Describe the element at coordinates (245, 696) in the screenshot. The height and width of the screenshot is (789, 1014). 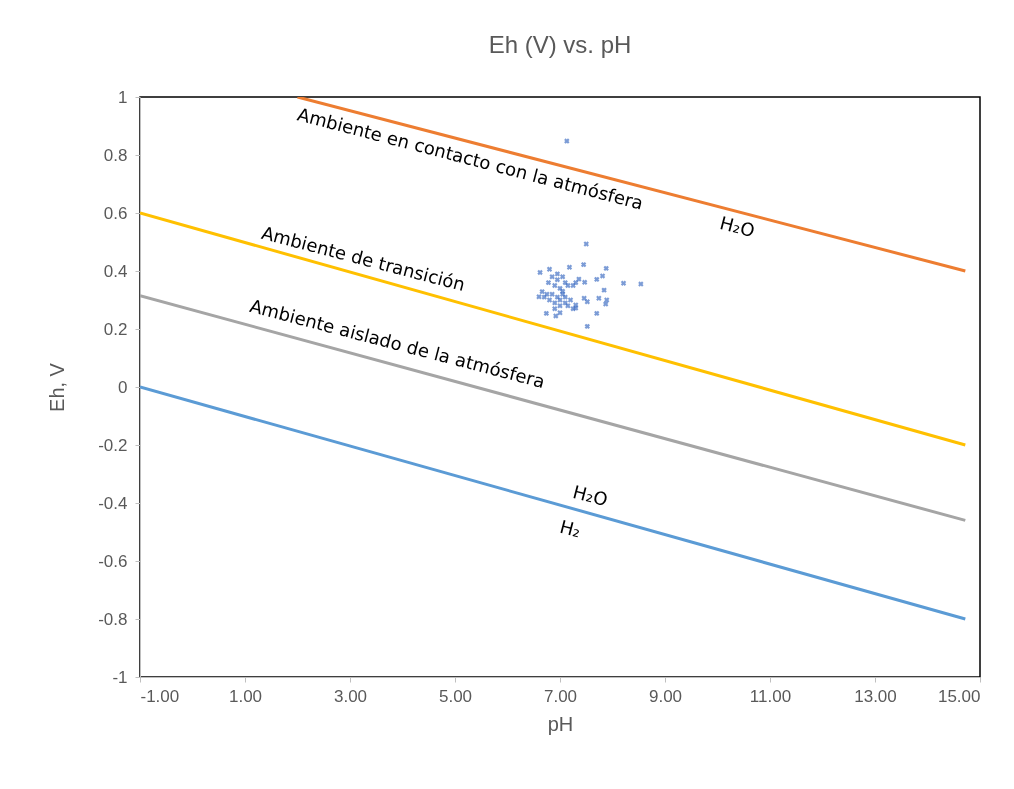
I see `x-tick-label: 1.00` at that location.